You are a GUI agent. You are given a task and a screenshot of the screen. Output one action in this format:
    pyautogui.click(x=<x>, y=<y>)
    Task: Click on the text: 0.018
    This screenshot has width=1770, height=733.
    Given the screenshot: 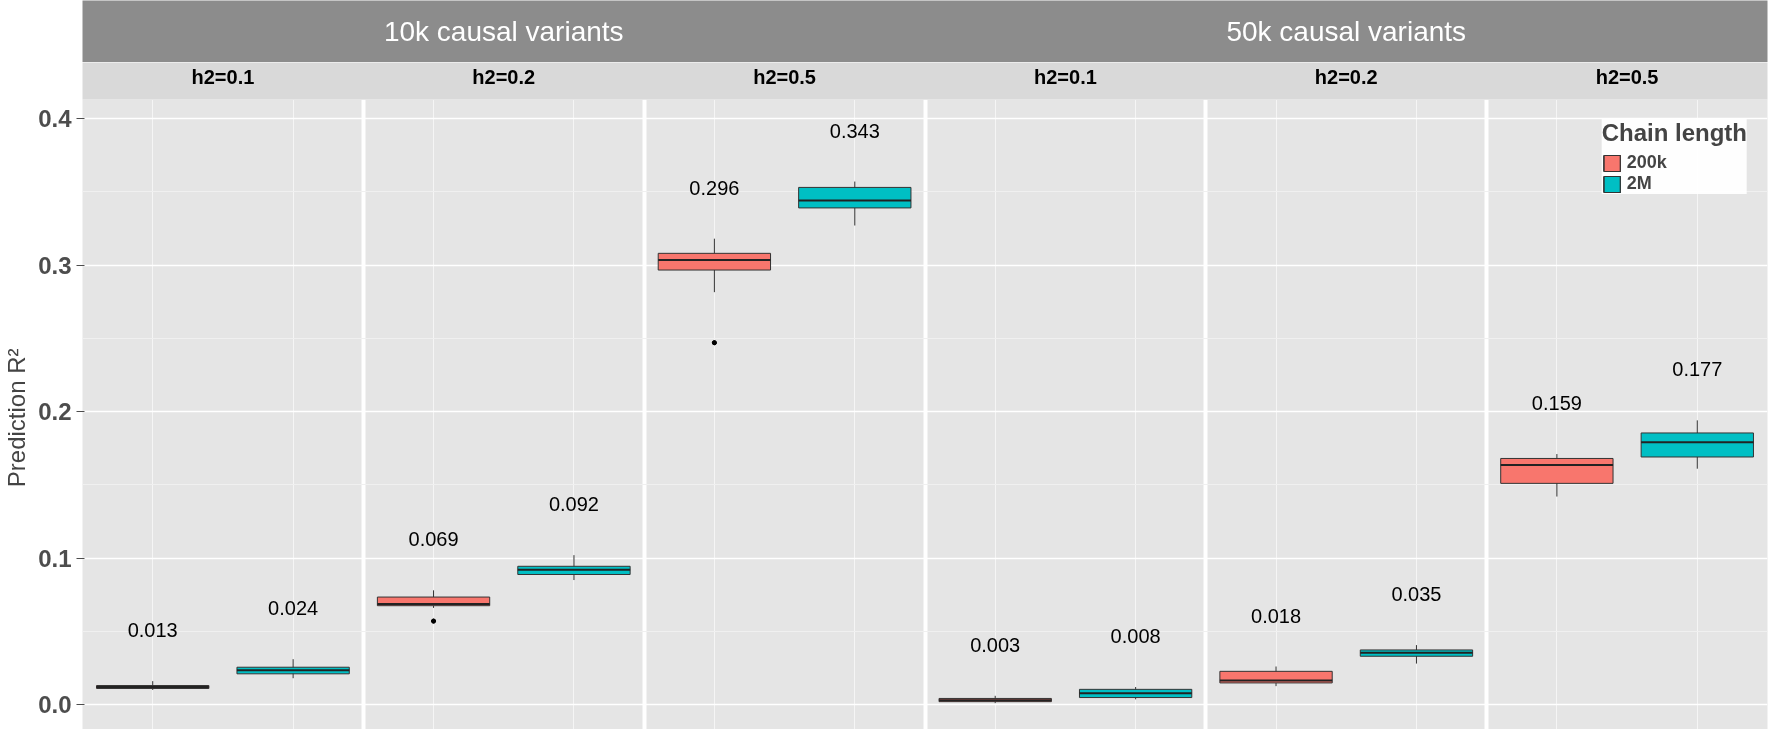 What is the action you would take?
    pyautogui.click(x=1276, y=615)
    